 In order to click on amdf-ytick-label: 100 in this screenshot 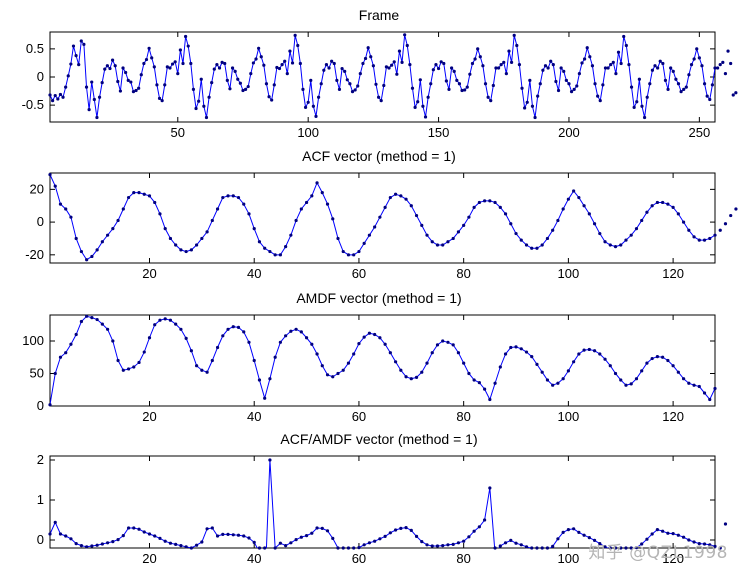, I will do `click(33, 340)`.